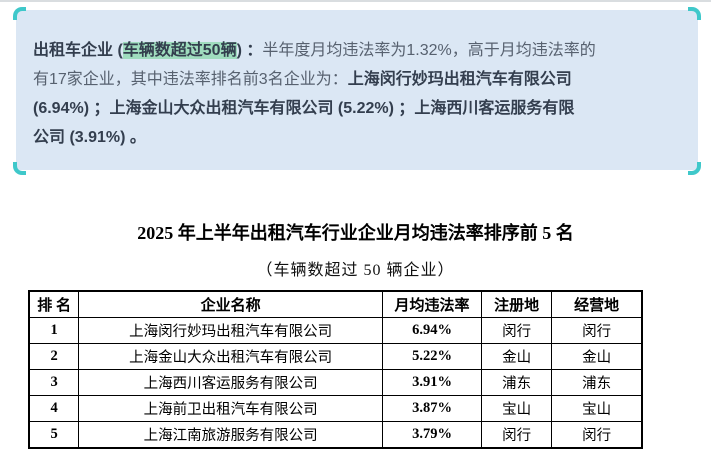  I want to click on column-header: 注册地, so click(516, 304).